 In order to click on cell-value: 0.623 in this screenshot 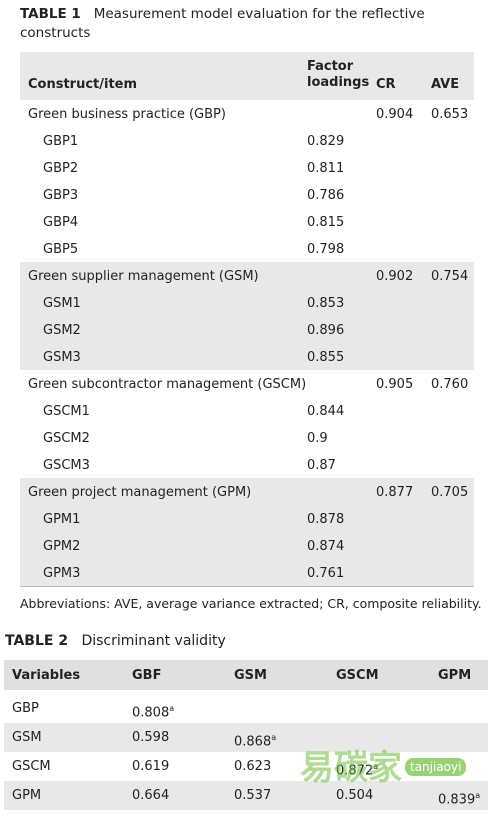, I will do `click(253, 766)`.